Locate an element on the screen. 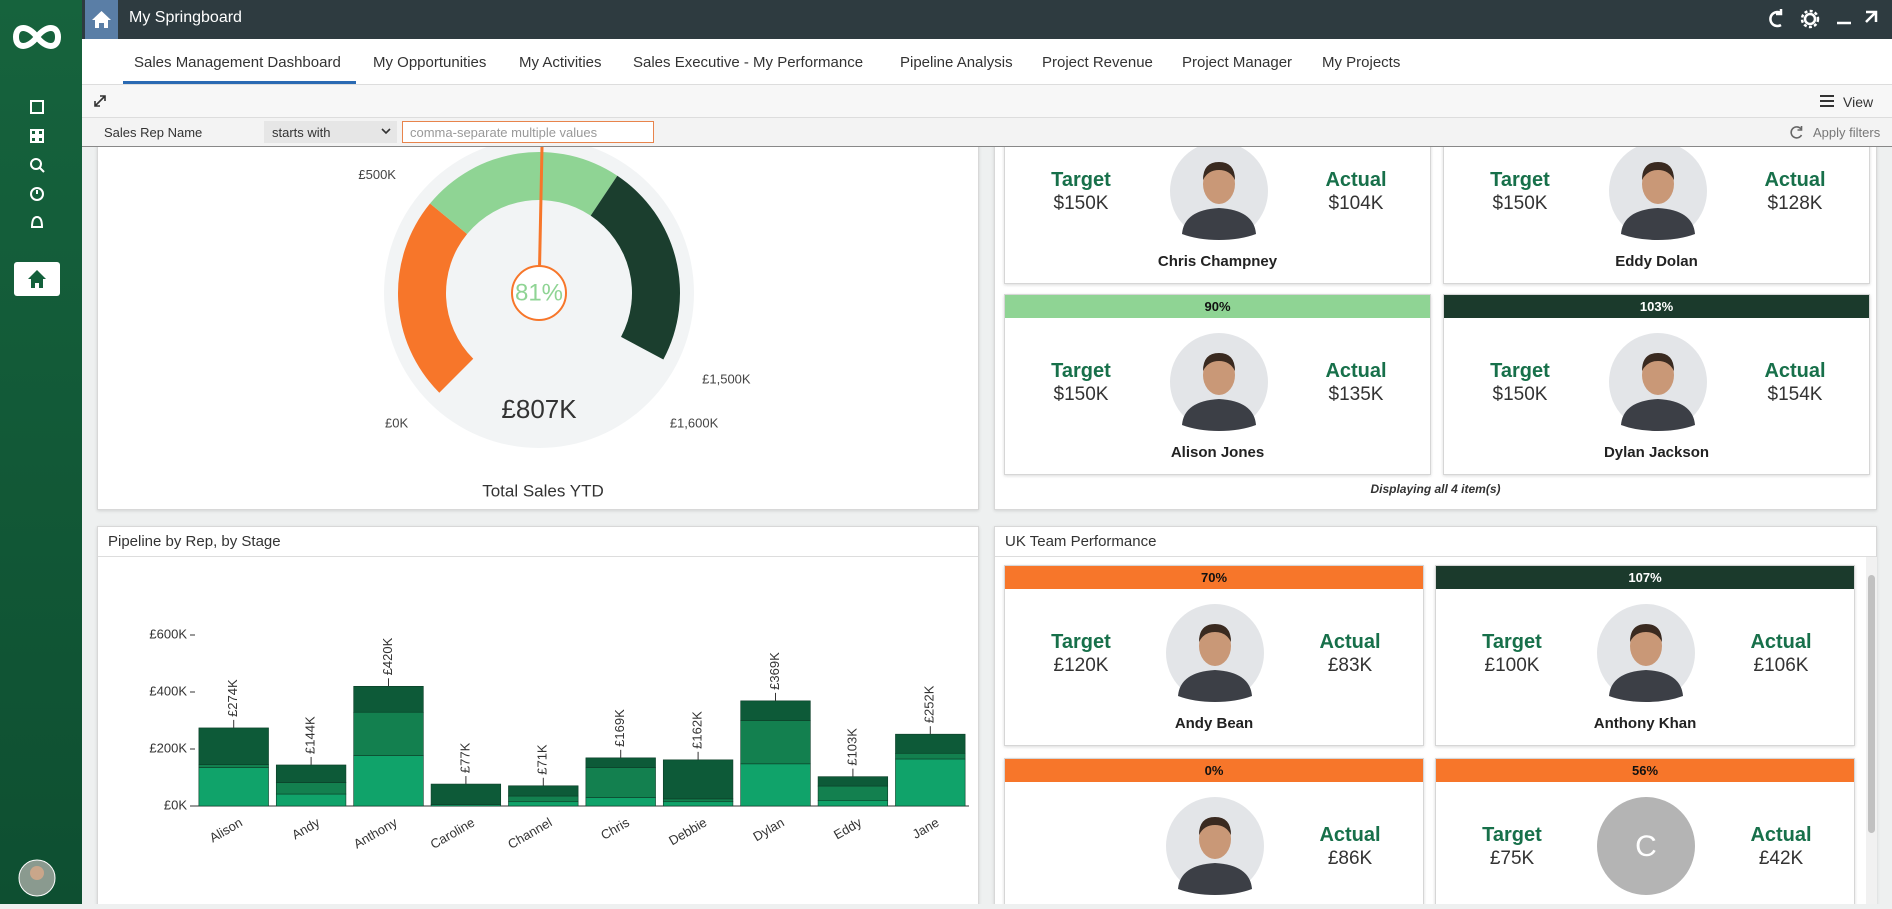 This screenshot has height=909, width=1892. sidebar is located at coordinates (41, 452).